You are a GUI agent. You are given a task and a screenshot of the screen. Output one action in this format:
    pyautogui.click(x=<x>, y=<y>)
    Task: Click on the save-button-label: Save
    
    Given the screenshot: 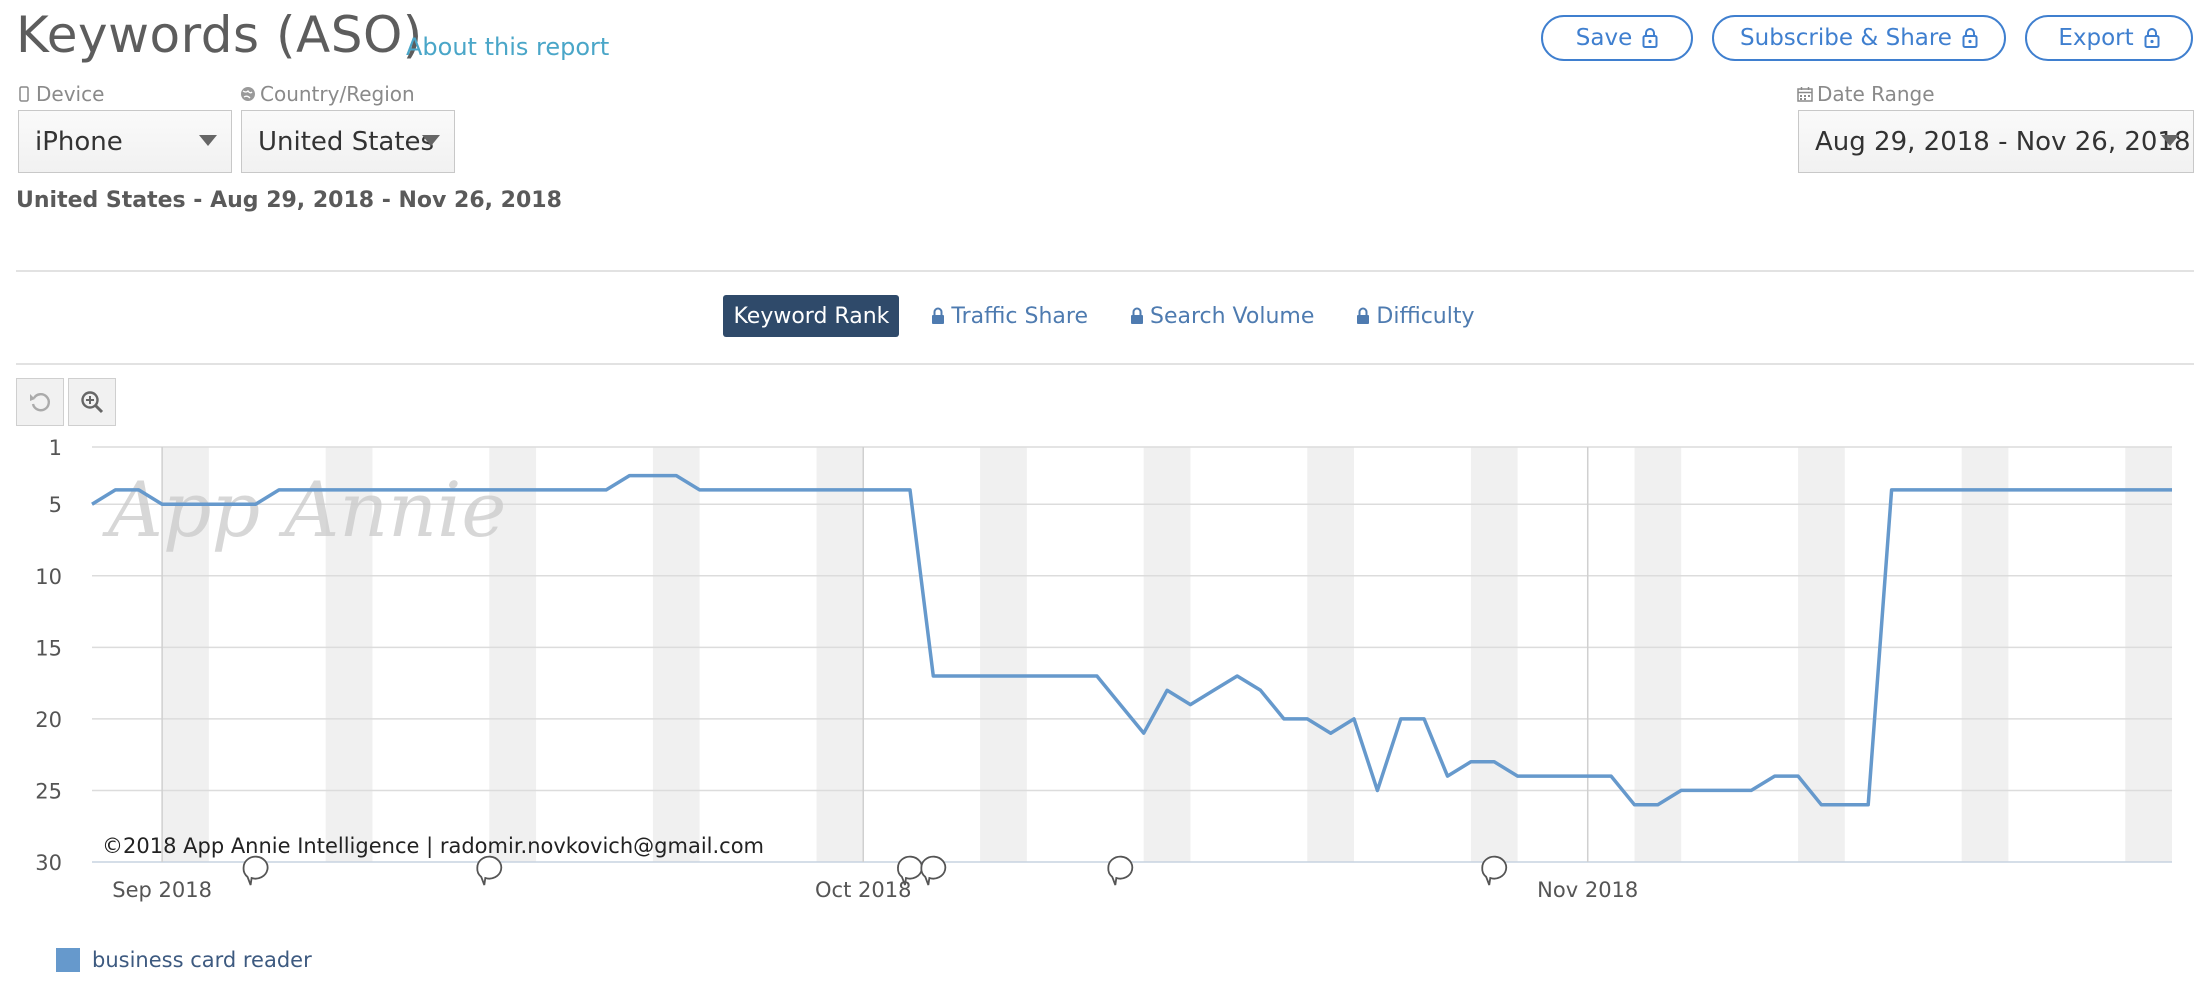 What is the action you would take?
    pyautogui.click(x=1604, y=38)
    